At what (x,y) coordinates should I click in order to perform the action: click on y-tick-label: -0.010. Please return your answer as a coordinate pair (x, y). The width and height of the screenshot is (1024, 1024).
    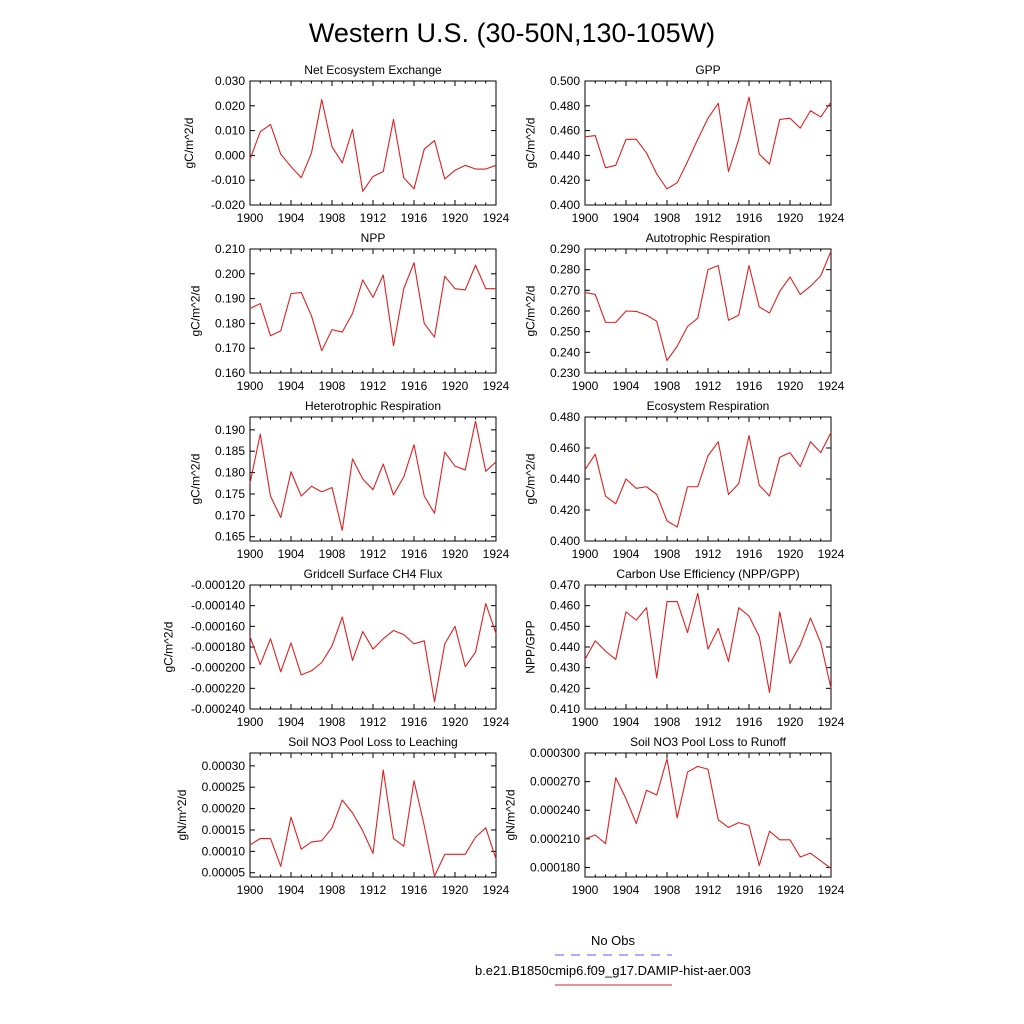
    Looking at the image, I should click on (228, 180).